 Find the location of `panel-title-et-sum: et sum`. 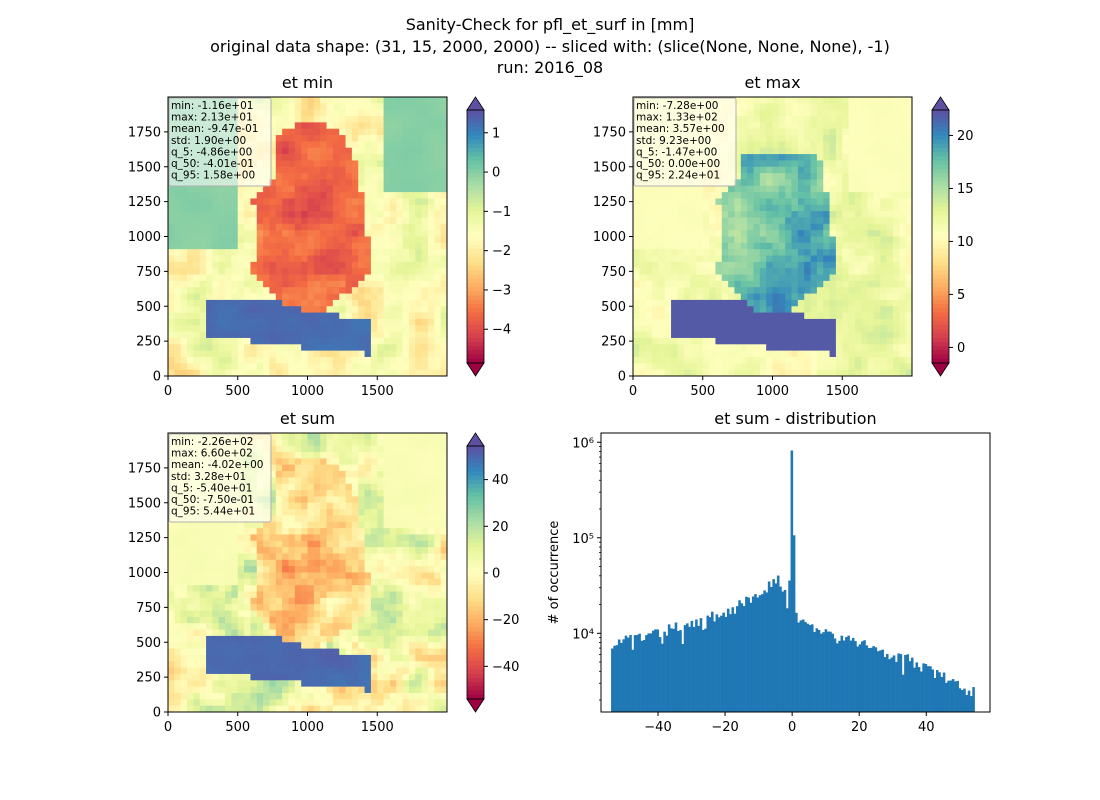

panel-title-et-sum: et sum is located at coordinates (307, 418).